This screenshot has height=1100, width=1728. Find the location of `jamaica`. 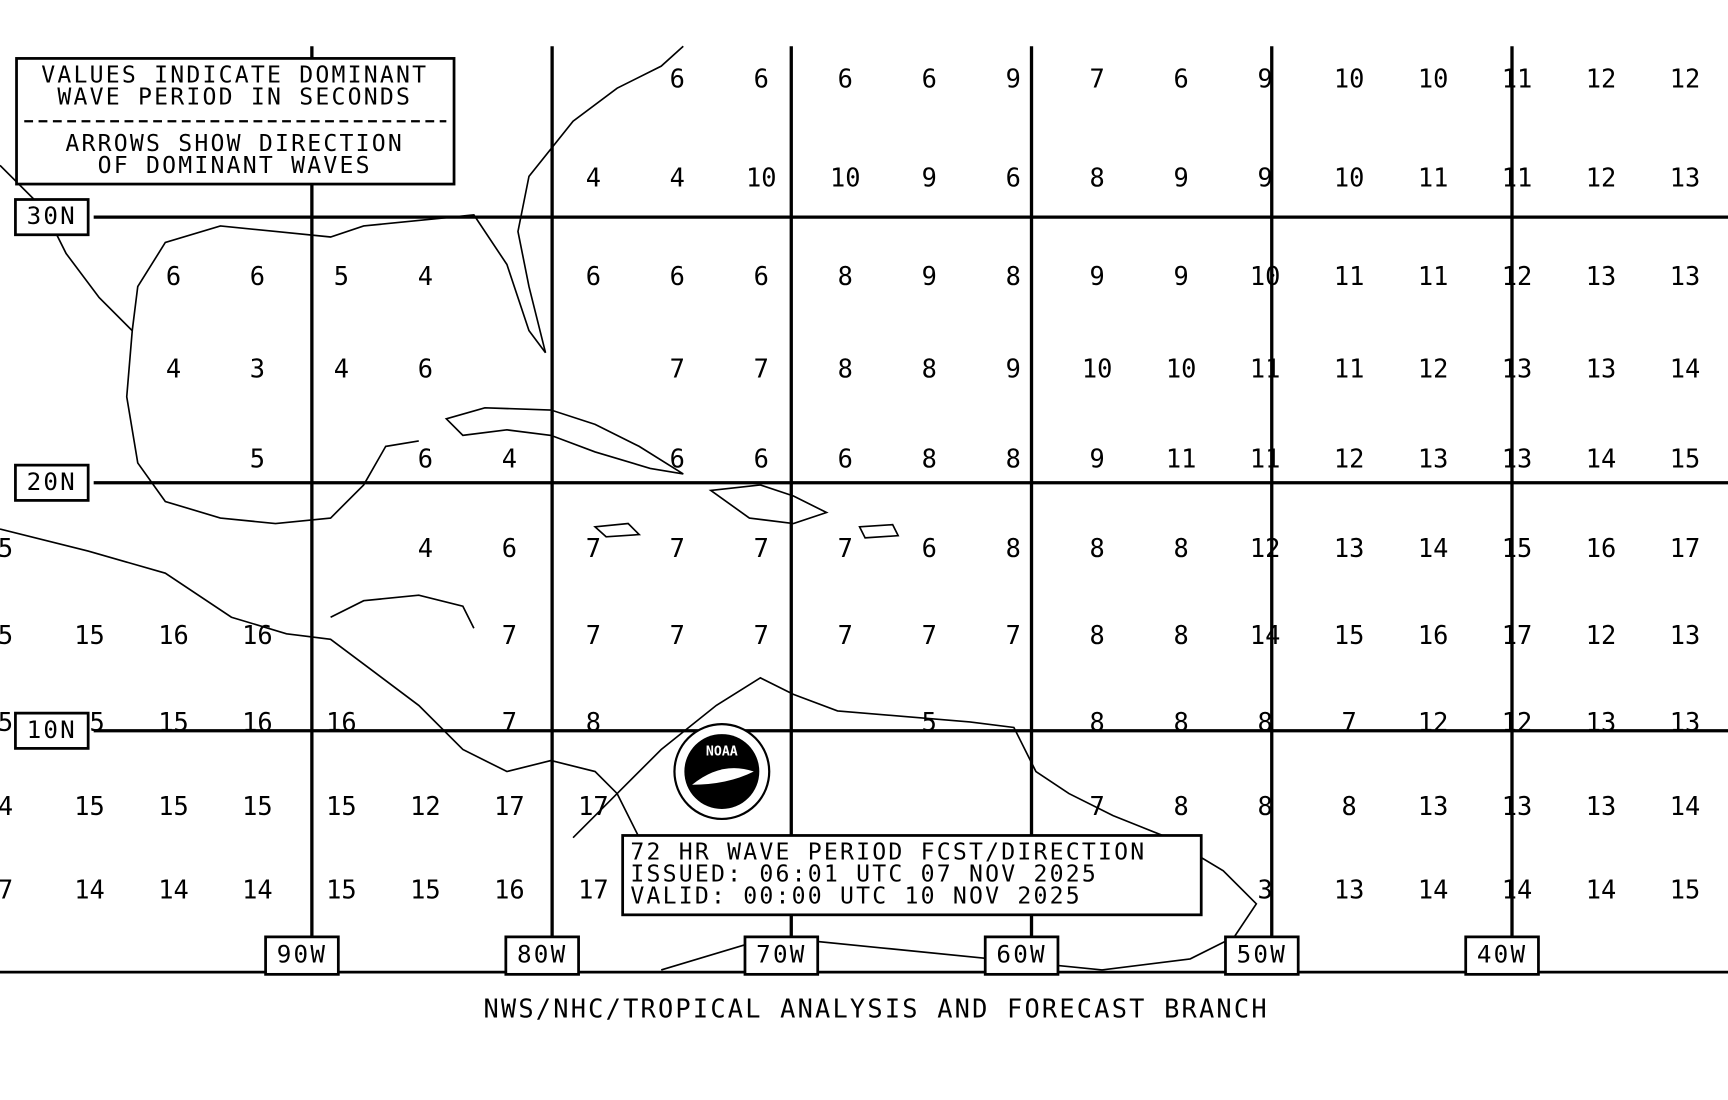

jamaica is located at coordinates (617, 530).